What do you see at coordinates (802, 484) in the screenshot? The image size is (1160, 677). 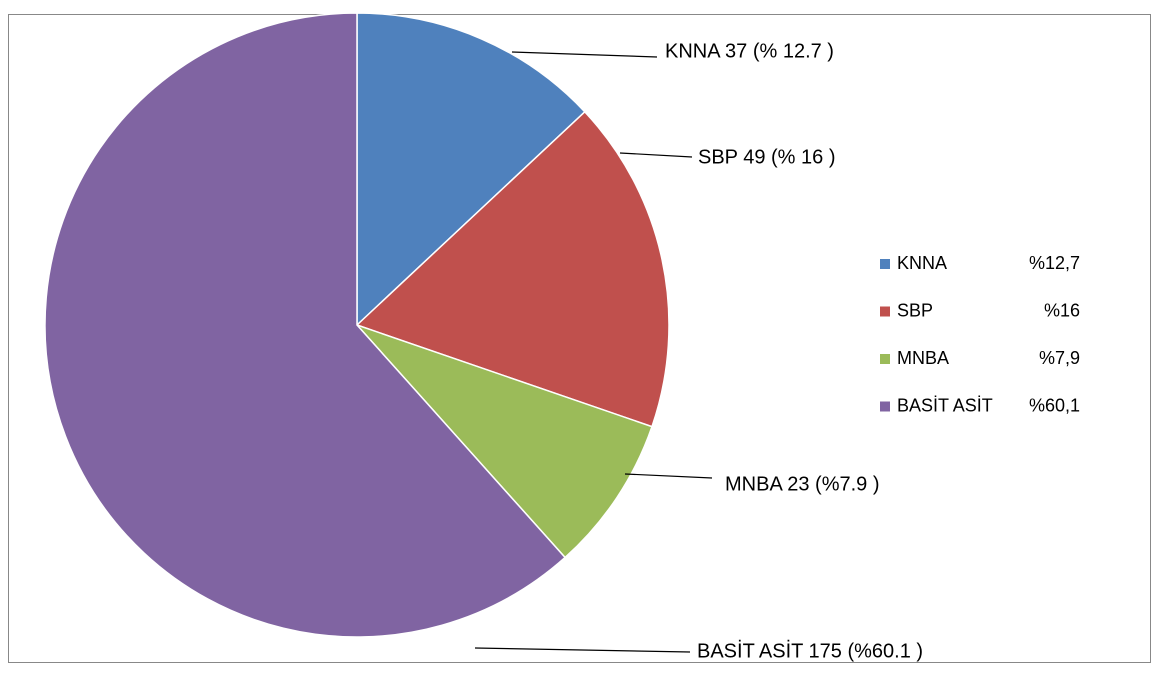 I see `data-label: MNBA 23 (%7.9 )` at bounding box center [802, 484].